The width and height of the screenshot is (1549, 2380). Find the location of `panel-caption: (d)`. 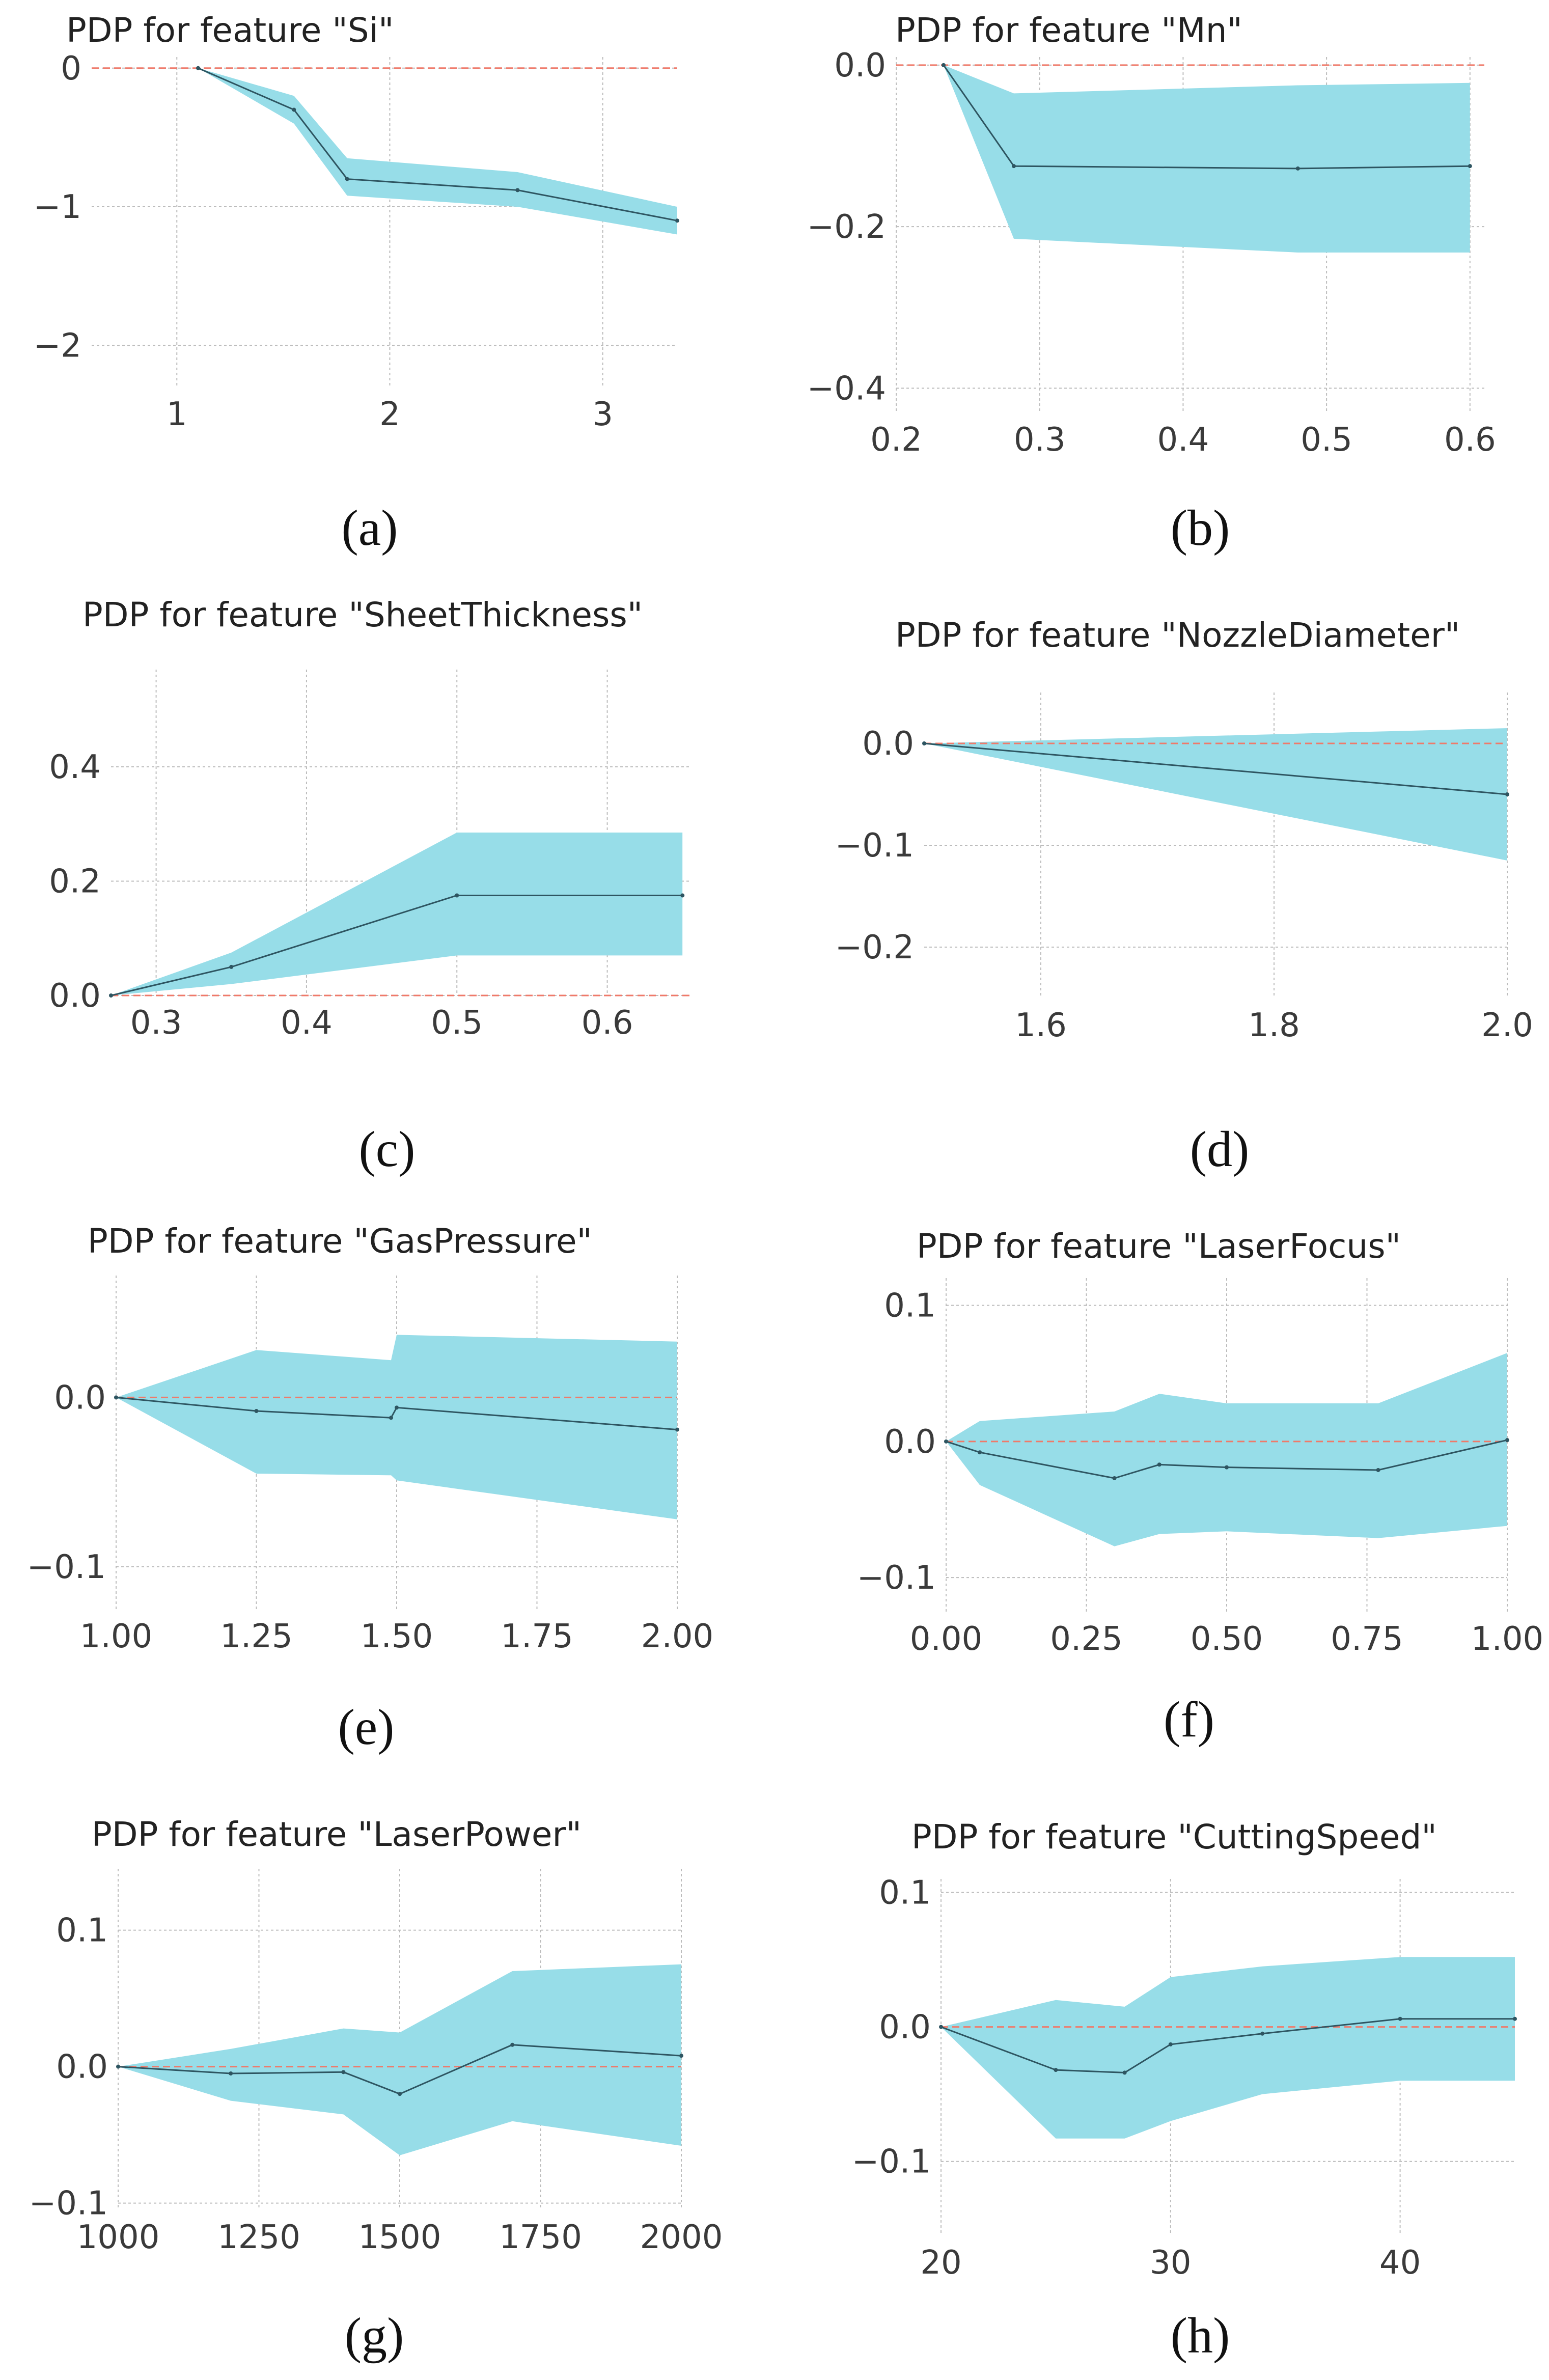

panel-caption: (d) is located at coordinates (1220, 1149).